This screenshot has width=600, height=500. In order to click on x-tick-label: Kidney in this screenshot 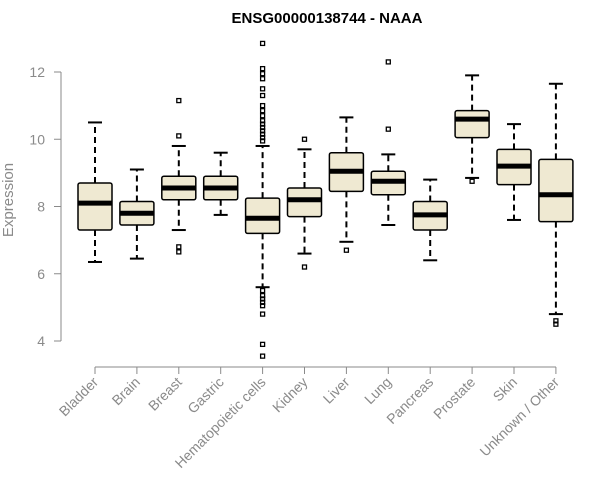, I will do `click(290, 395)`.